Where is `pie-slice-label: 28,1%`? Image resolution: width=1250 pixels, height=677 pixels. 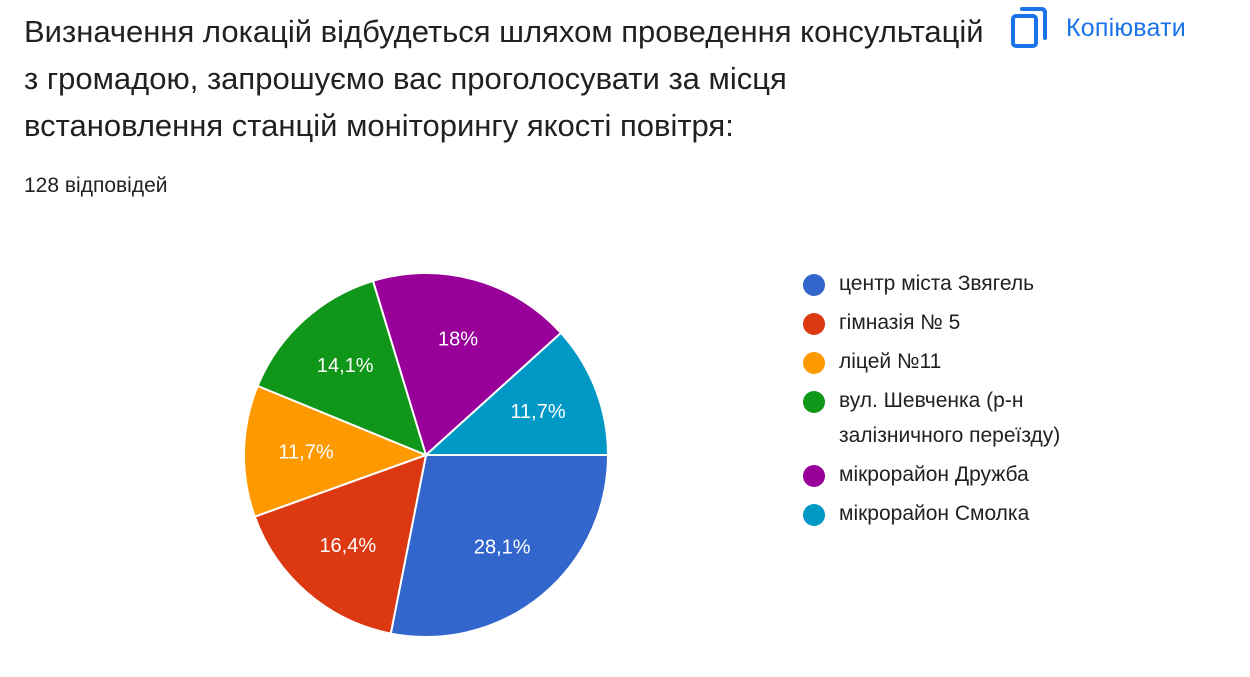
pie-slice-label: 28,1% is located at coordinates (502, 548).